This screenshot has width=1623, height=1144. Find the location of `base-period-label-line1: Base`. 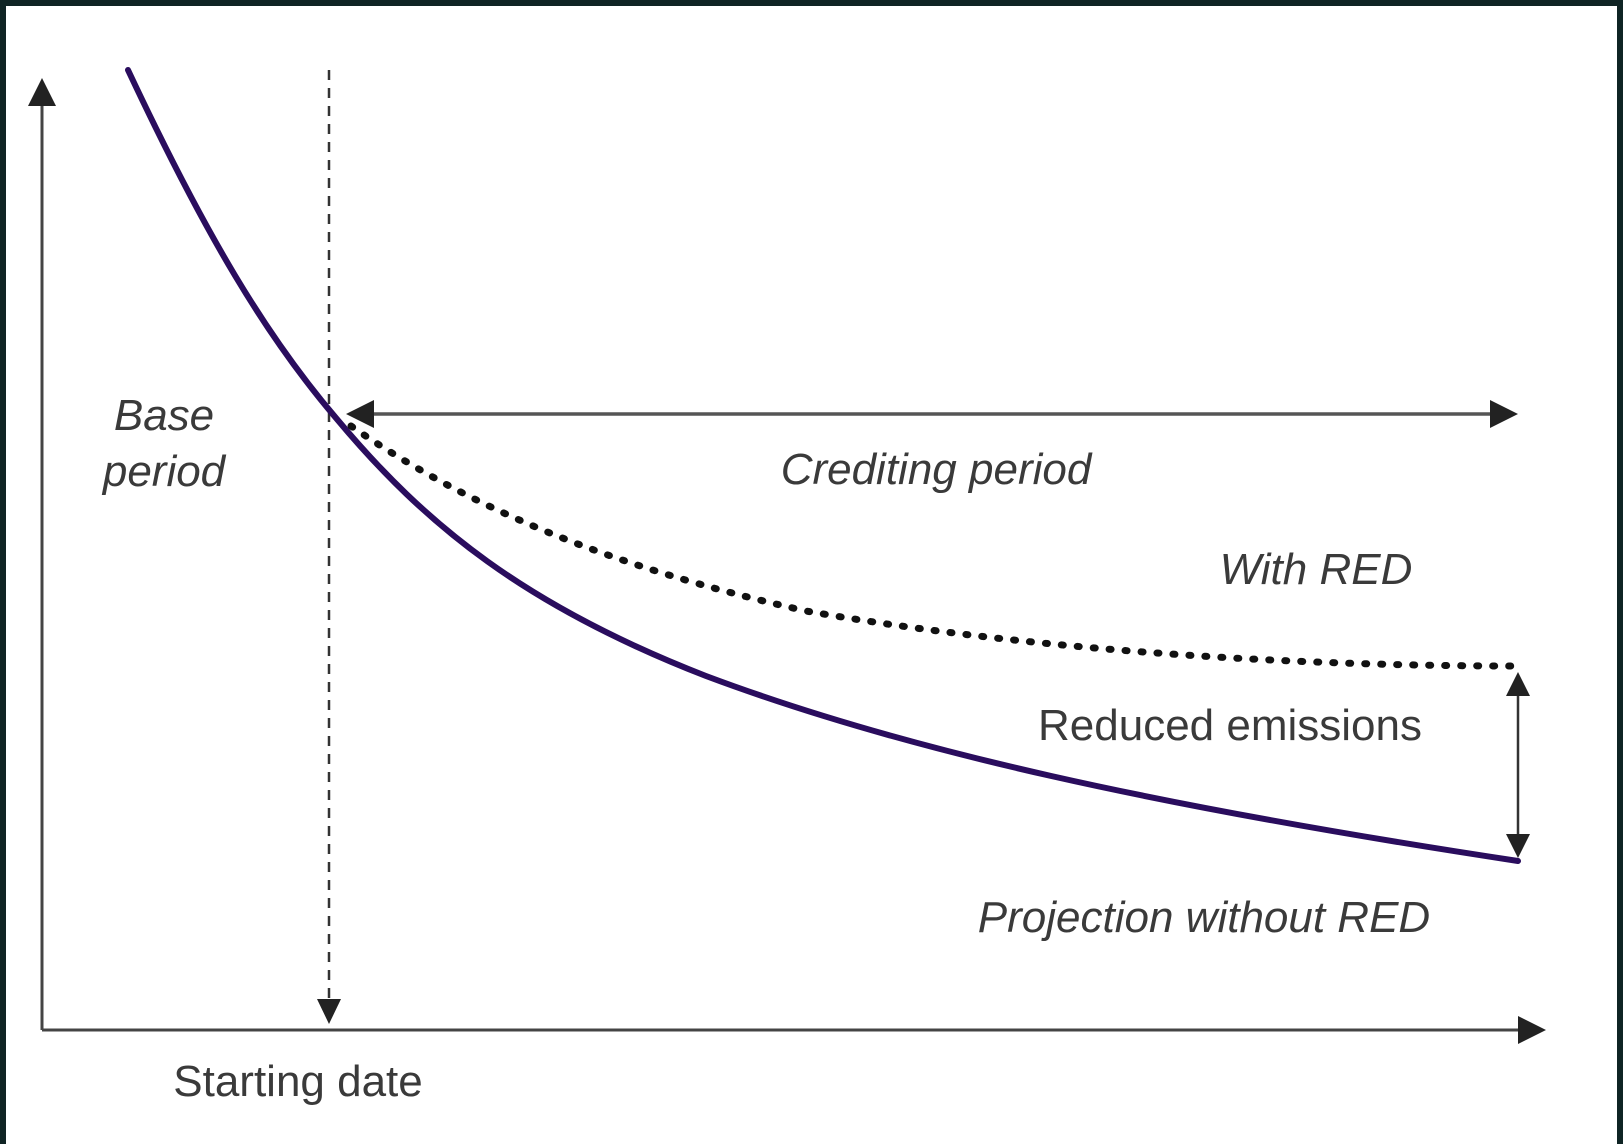

base-period-label-line1: Base is located at coordinates (164, 415).